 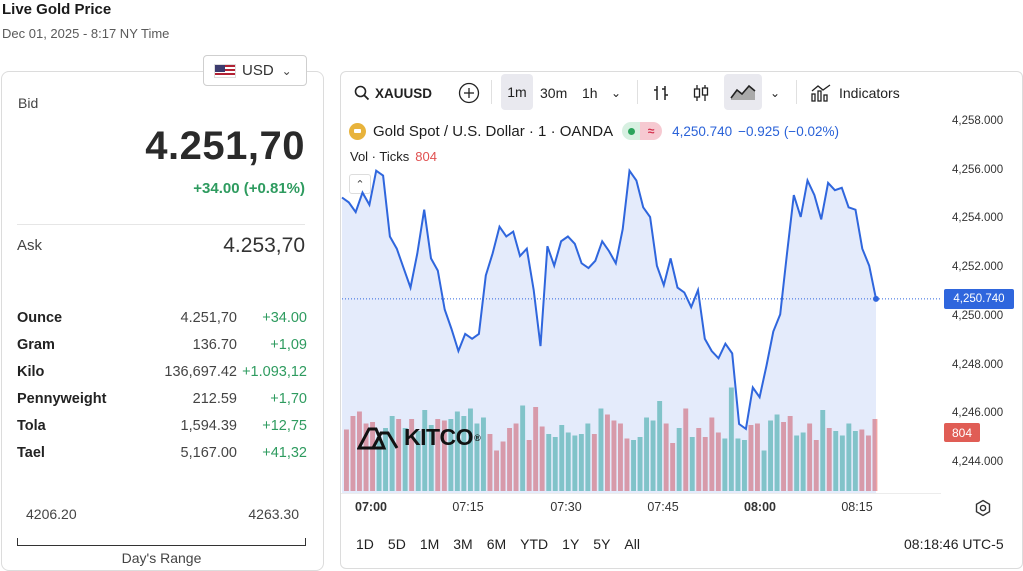 I want to click on currency-label: USD, so click(x=258, y=70).